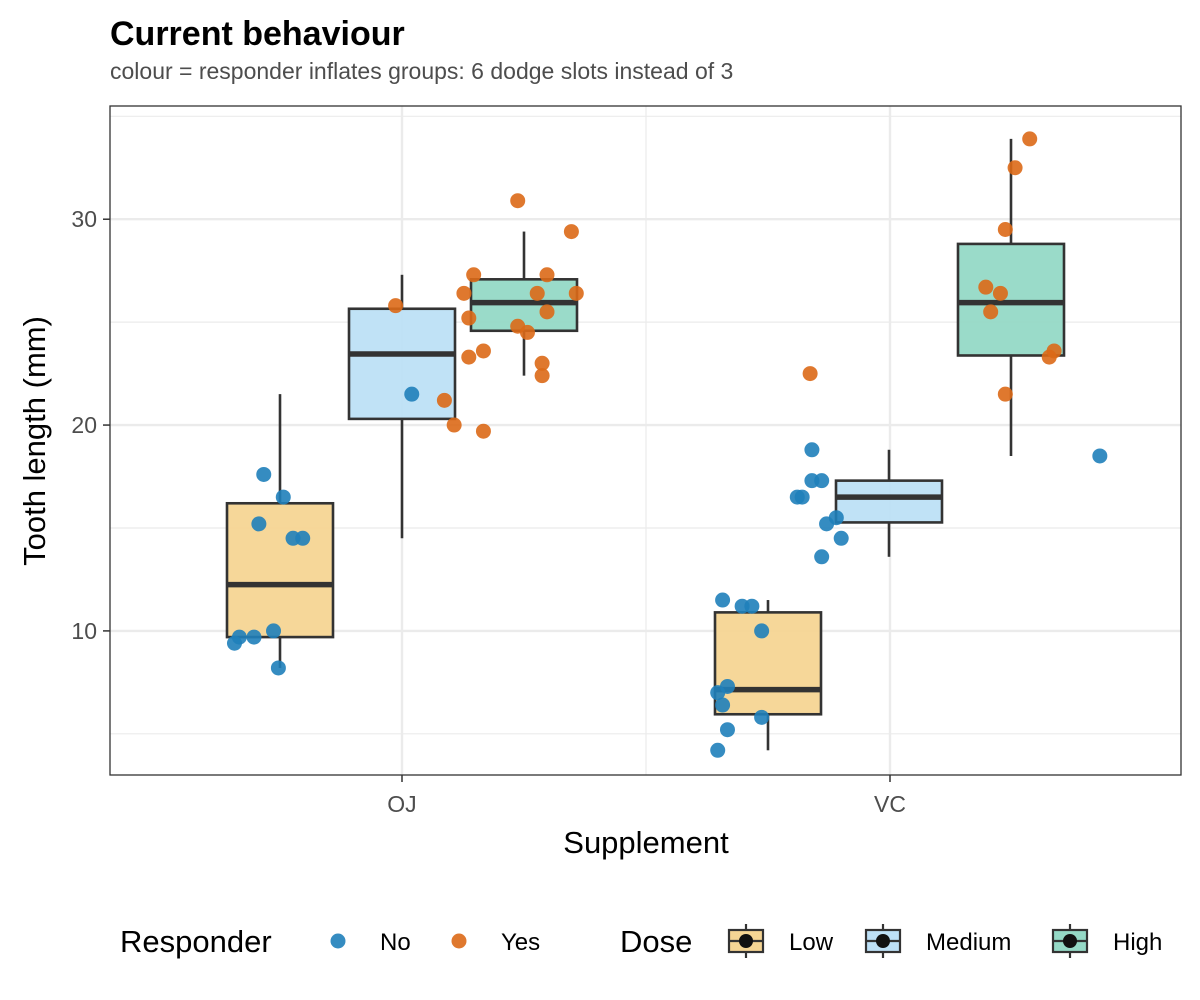 This screenshot has height=1000, width=1200. What do you see at coordinates (402, 406) in the screenshot?
I see `box-oj-medium` at bounding box center [402, 406].